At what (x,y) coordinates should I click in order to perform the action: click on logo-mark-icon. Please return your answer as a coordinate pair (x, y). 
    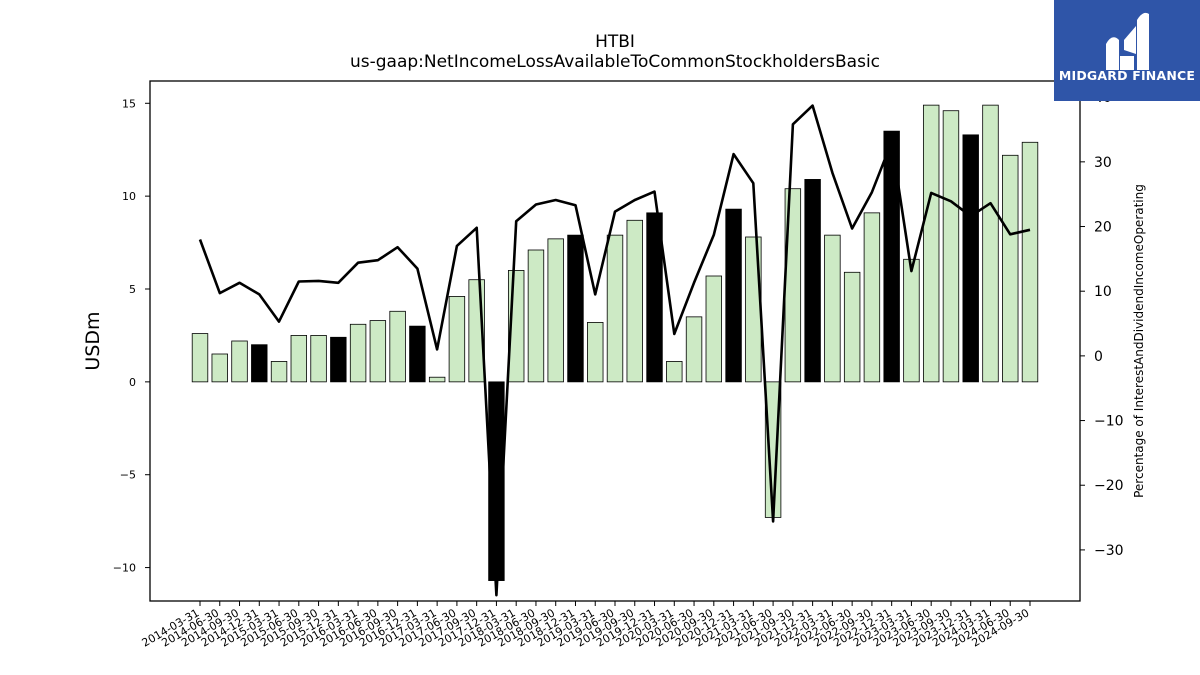
    Looking at the image, I should click on (1127, 41).